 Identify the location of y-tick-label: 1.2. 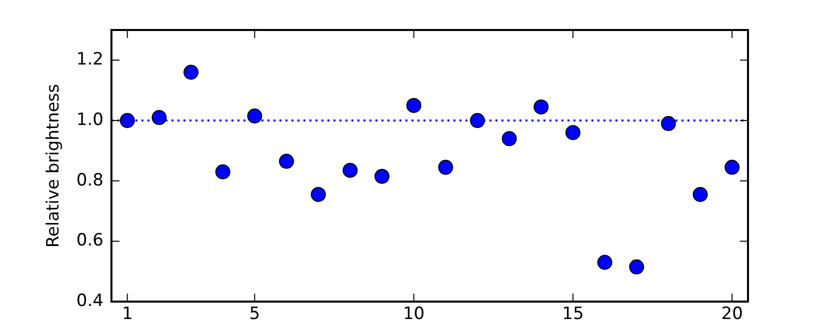
(90, 60).